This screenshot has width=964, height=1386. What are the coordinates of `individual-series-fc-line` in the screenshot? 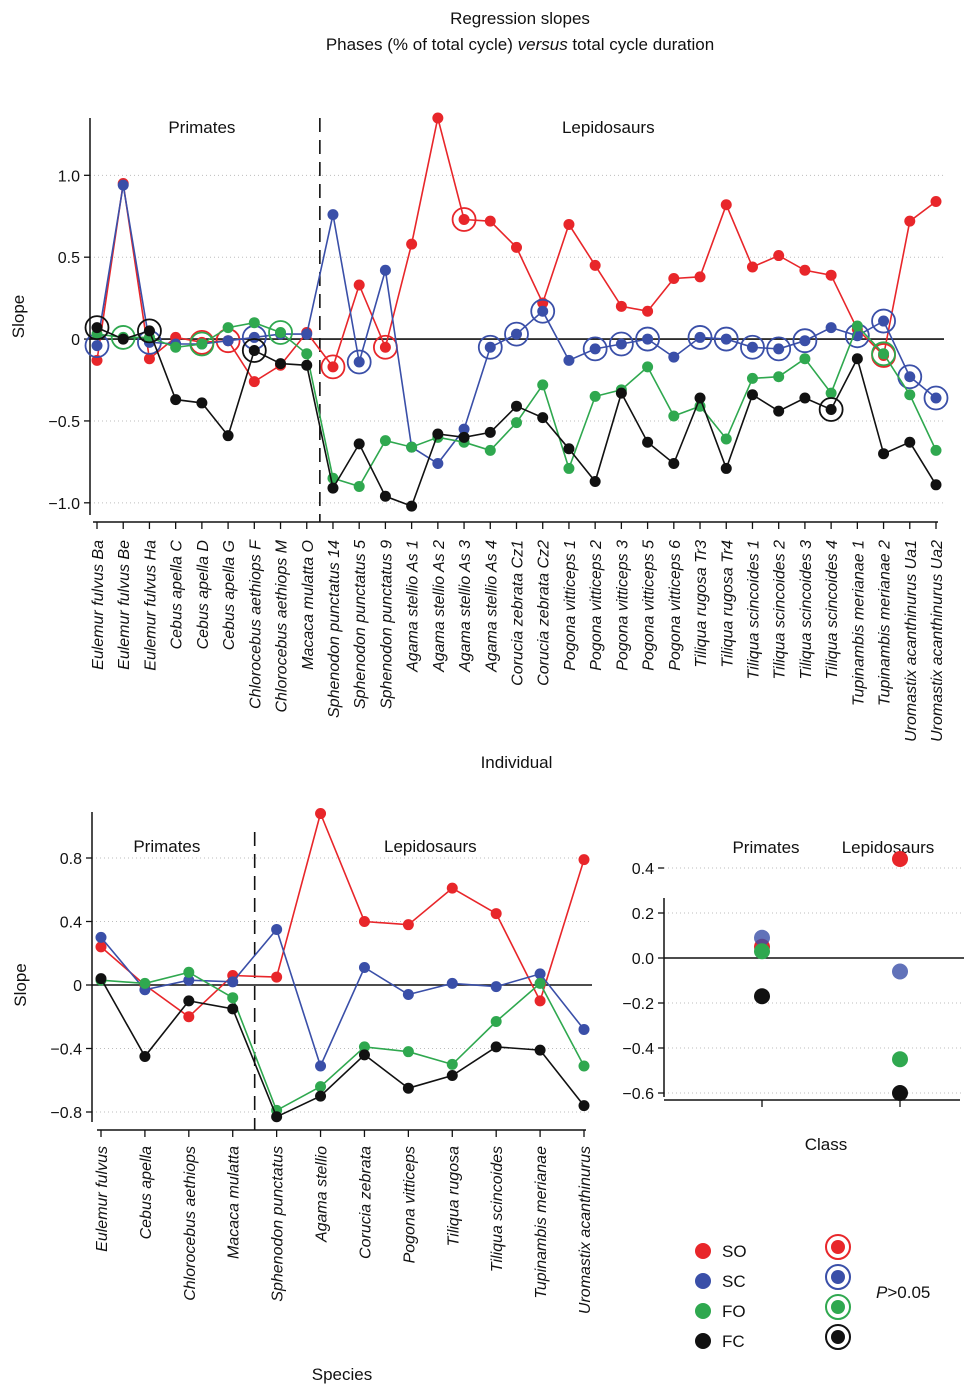 It's located at (516, 417).